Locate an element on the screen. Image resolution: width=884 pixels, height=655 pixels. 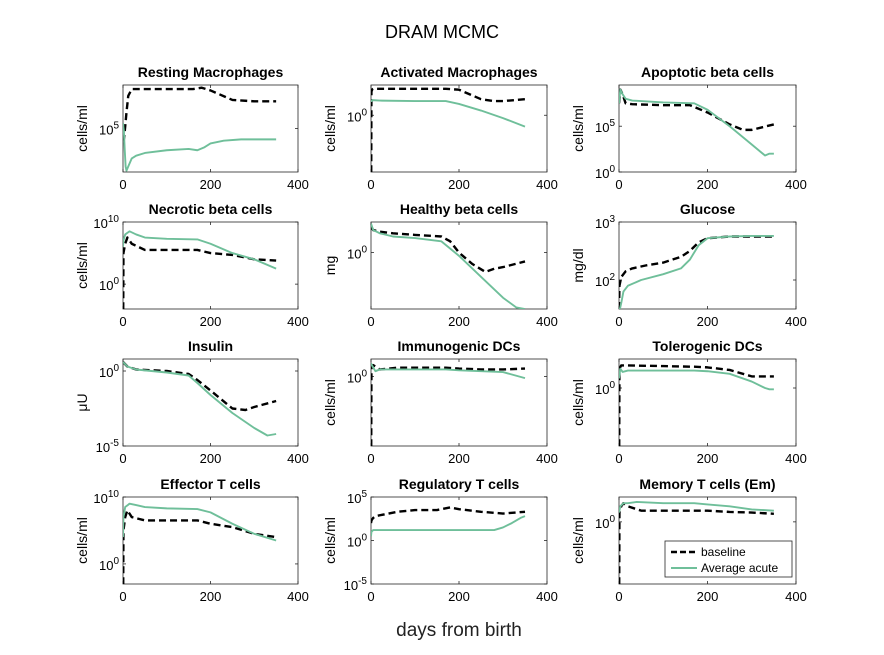
subplot-insulin: Insulin μU 0 200 400 100 10⁻⁵ is located at coordinates (191, 402).